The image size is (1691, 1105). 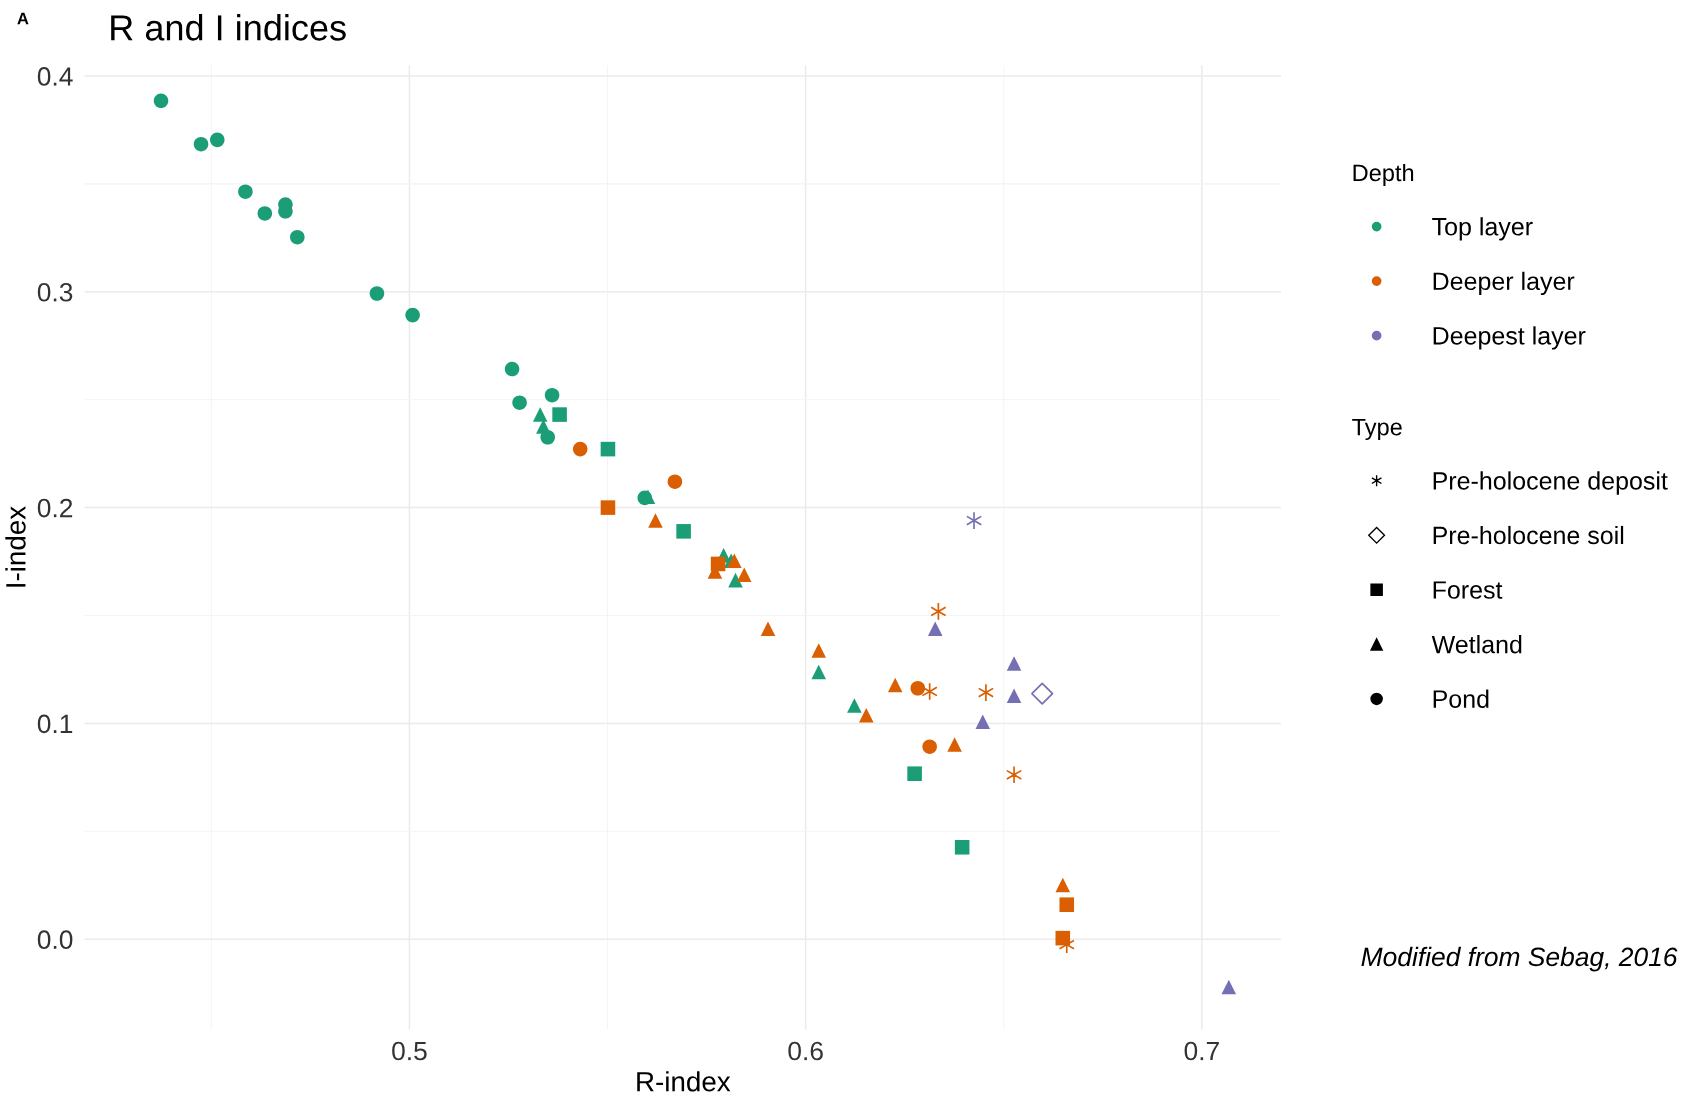 I want to click on chart-title: R and I indices, so click(x=228, y=27).